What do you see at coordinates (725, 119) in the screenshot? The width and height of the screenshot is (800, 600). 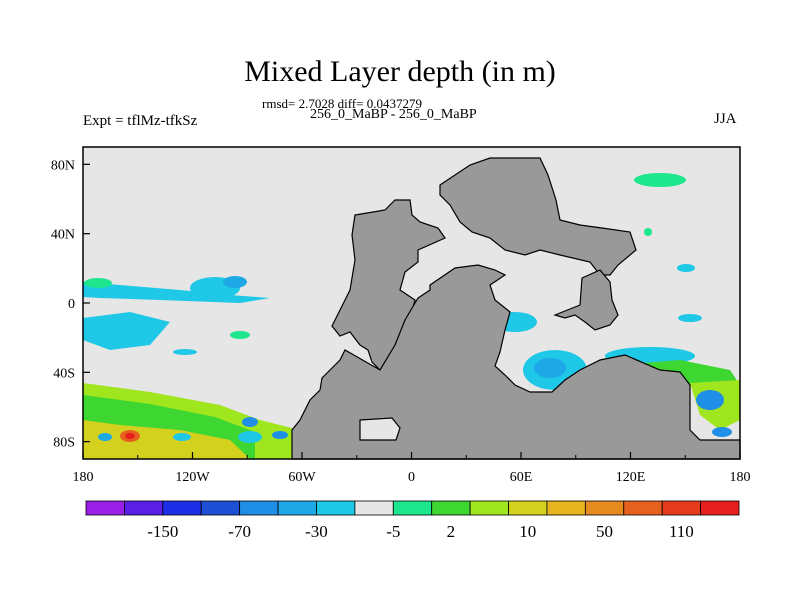 I see `season-label: JJA` at bounding box center [725, 119].